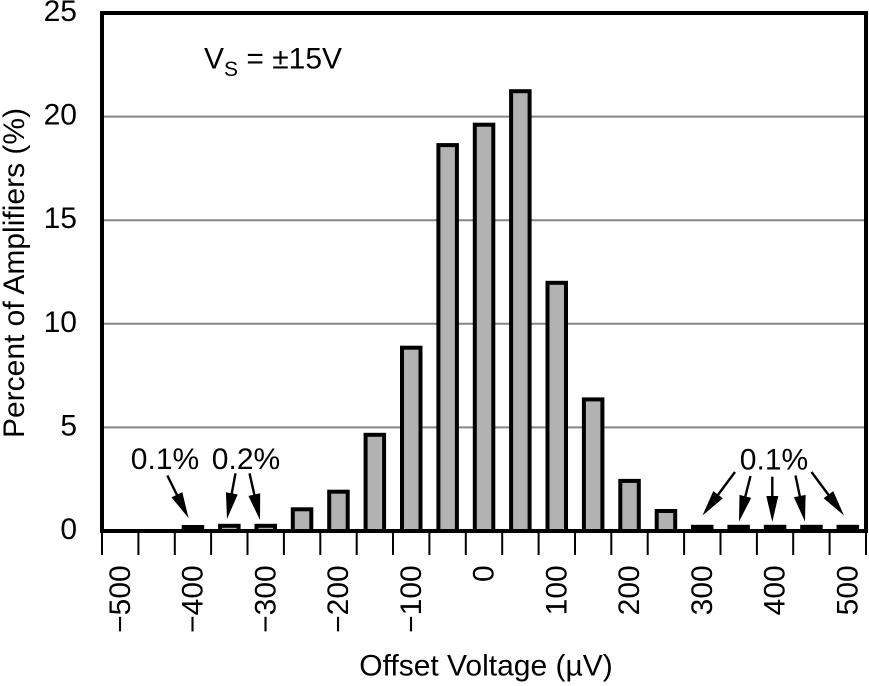  I want to click on svg-text: 10, so click(60, 322).